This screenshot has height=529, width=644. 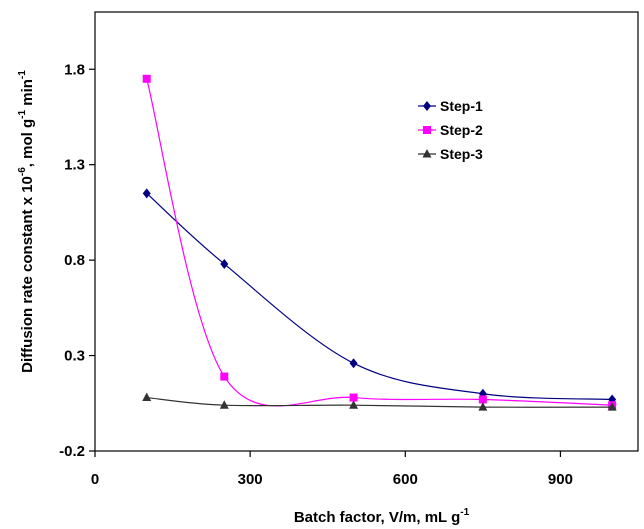 What do you see at coordinates (405, 479) in the screenshot?
I see `x-tick-label: 600` at bounding box center [405, 479].